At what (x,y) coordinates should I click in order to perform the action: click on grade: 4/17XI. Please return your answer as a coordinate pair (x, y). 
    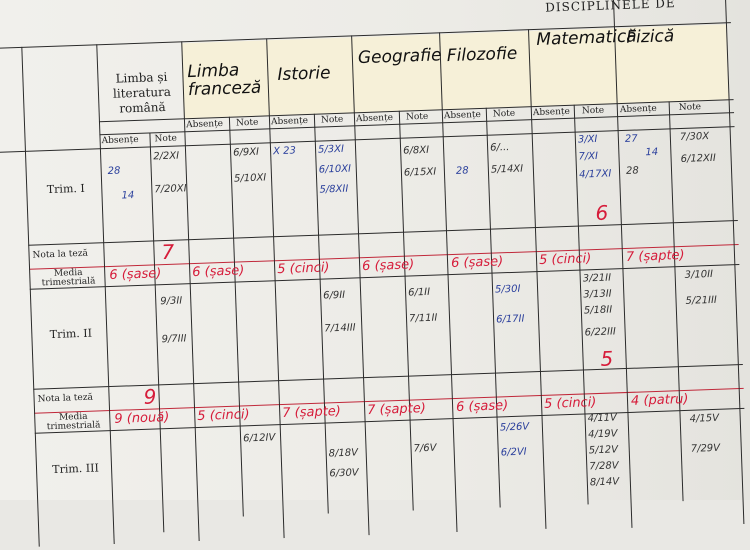
    Looking at the image, I should click on (595, 174).